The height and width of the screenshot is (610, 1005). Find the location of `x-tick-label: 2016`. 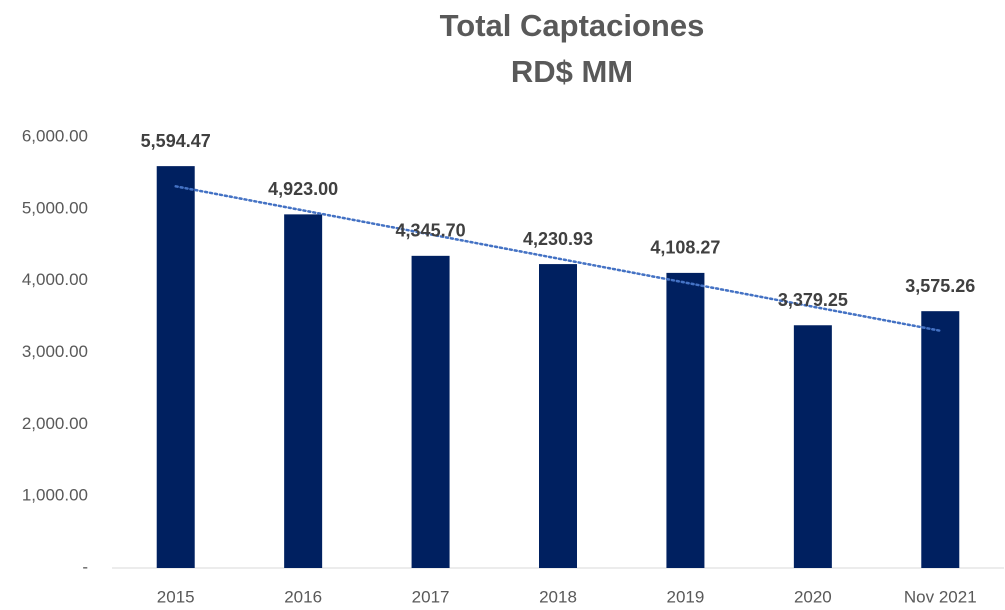

x-tick-label: 2016 is located at coordinates (303, 596).